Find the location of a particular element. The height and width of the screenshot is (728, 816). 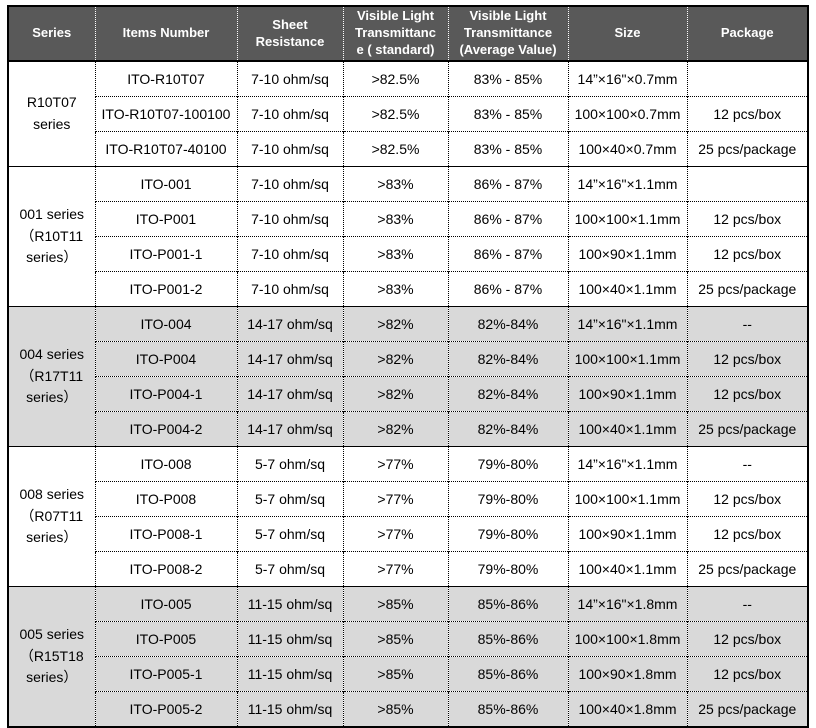

column-header-sheet-resistance: Sheet Resistance is located at coordinates (289, 34).